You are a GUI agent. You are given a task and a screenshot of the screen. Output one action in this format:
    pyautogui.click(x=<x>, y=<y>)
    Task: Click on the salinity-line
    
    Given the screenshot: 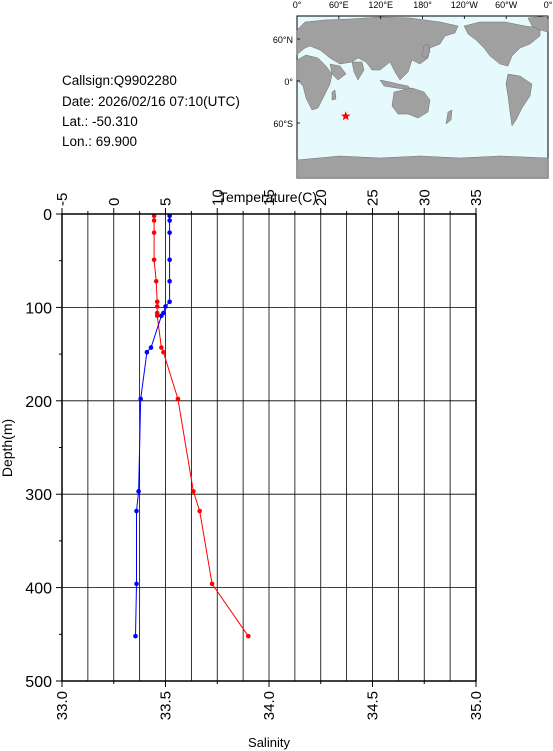 What is the action you would take?
    pyautogui.click(x=153, y=426)
    